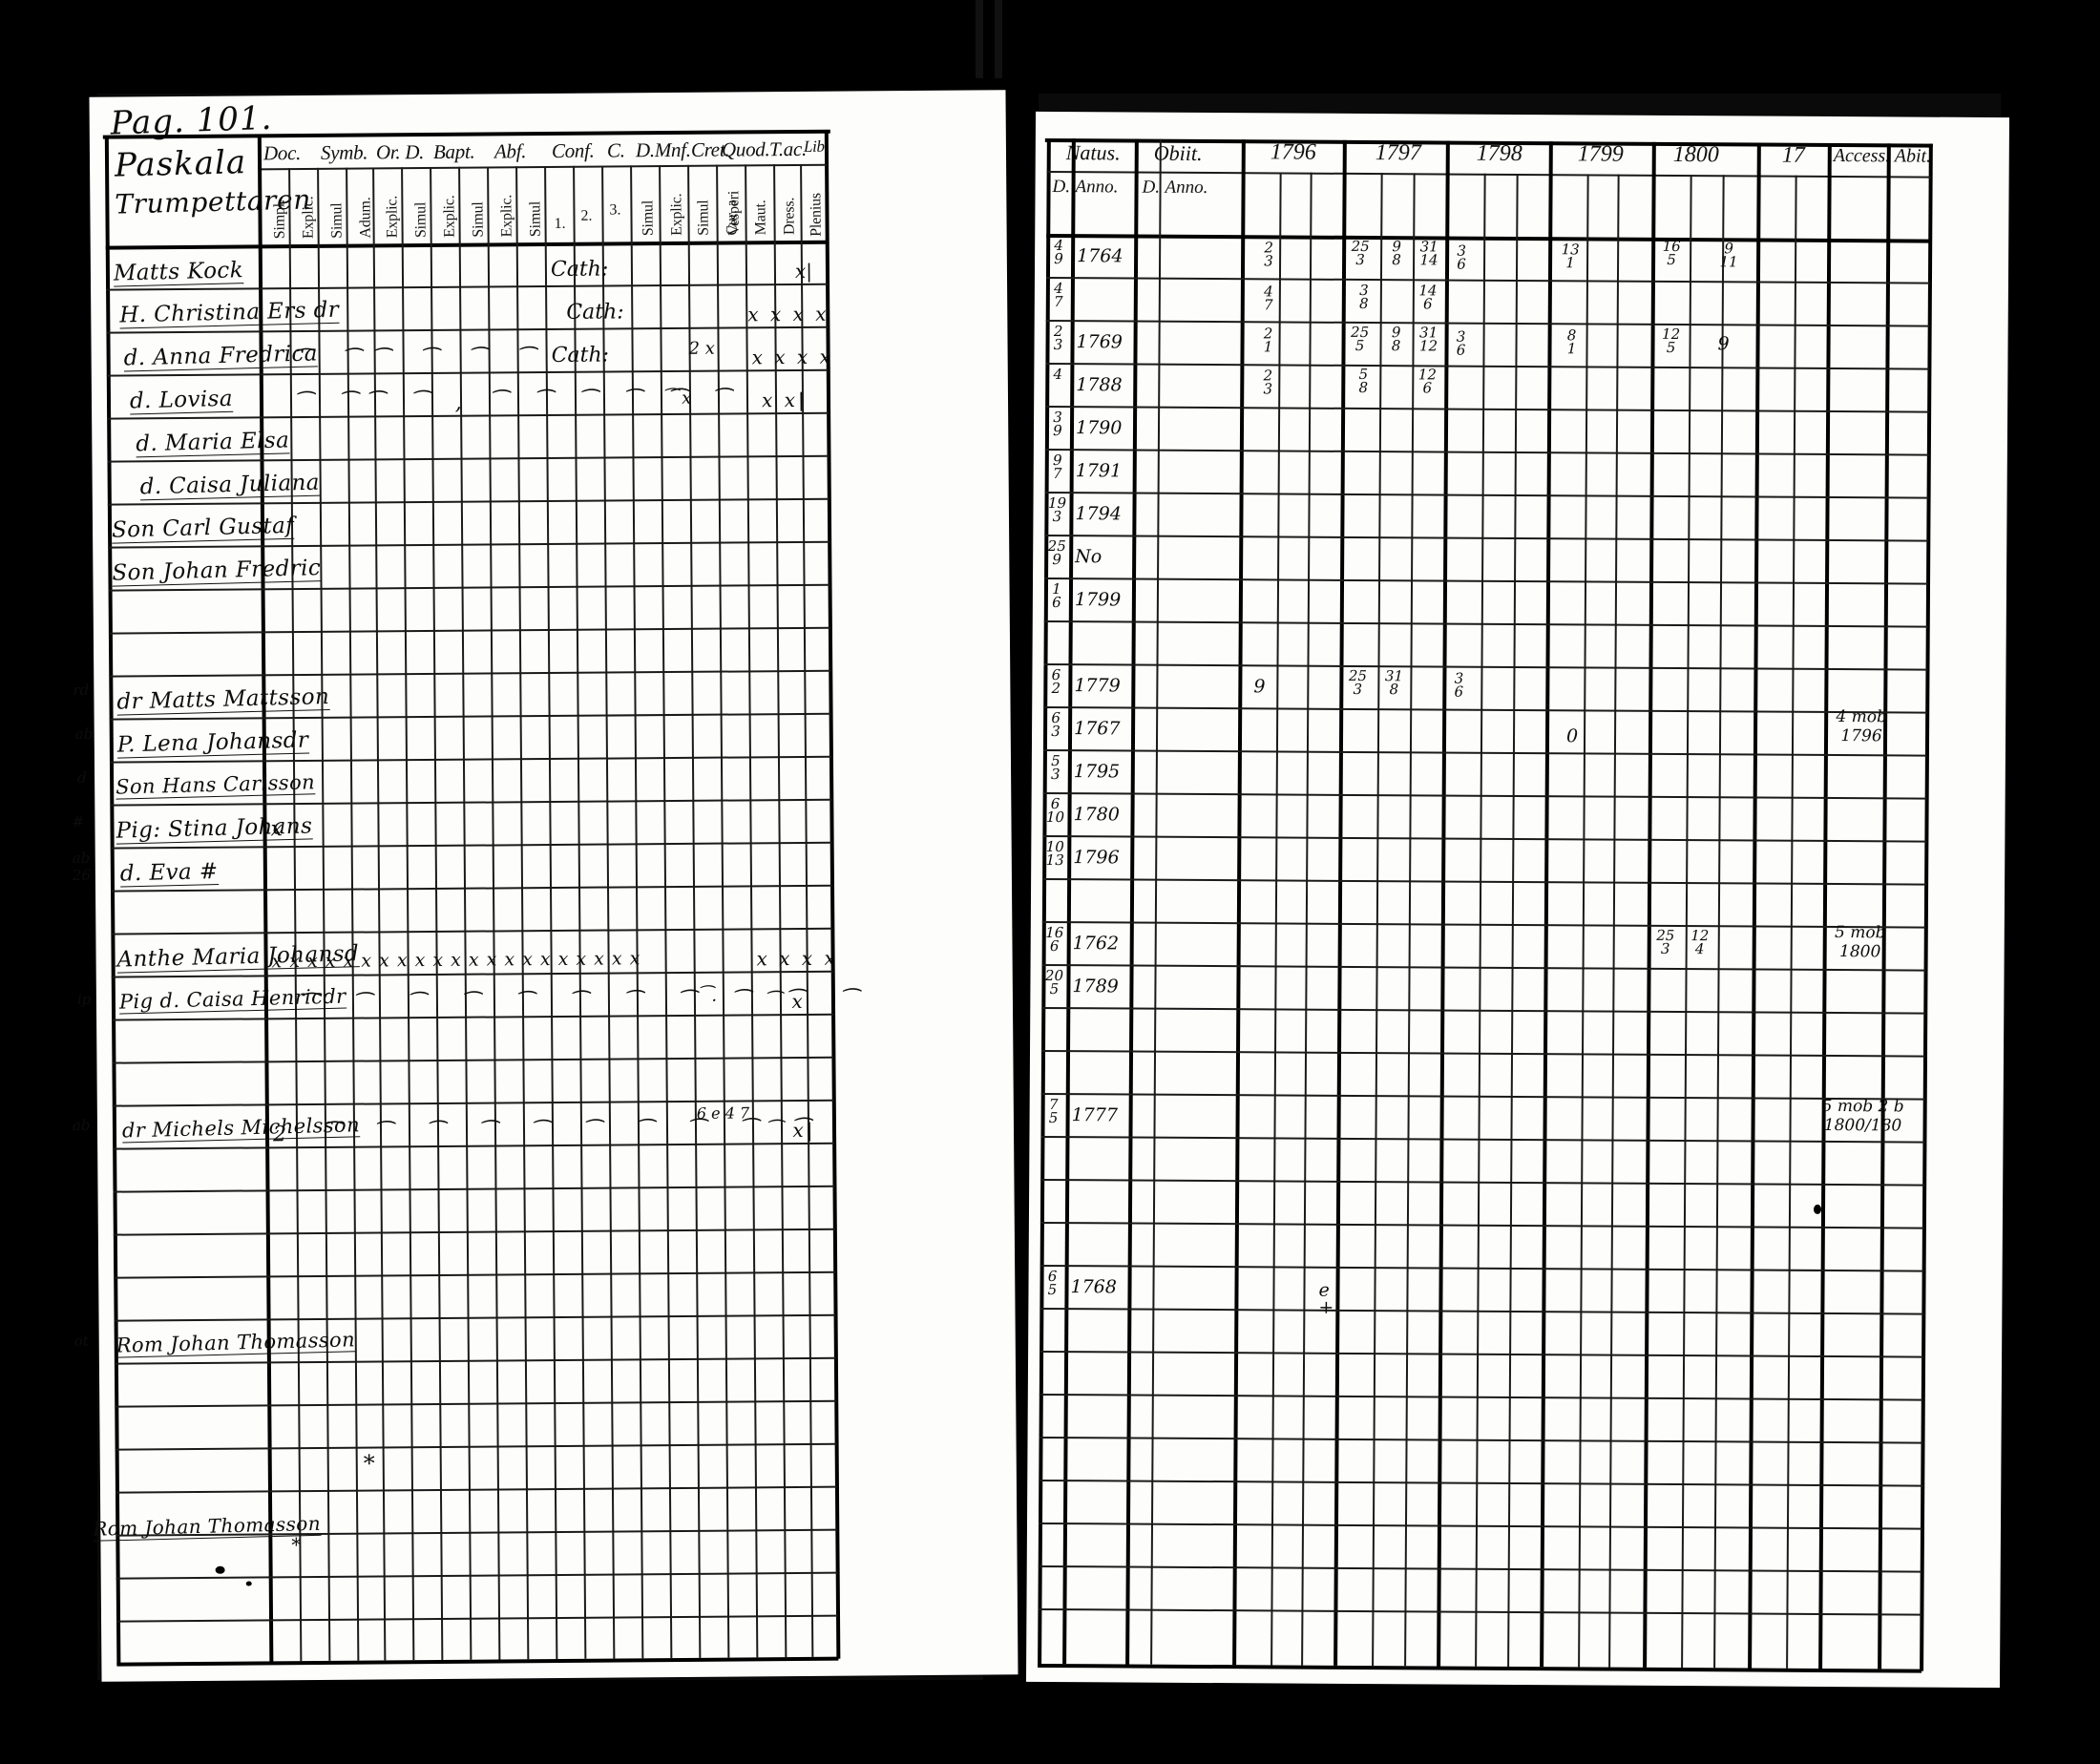 Image resolution: width=2100 pixels, height=1764 pixels. What do you see at coordinates (1095, 1115) in the screenshot?
I see `birth-year: 1777` at bounding box center [1095, 1115].